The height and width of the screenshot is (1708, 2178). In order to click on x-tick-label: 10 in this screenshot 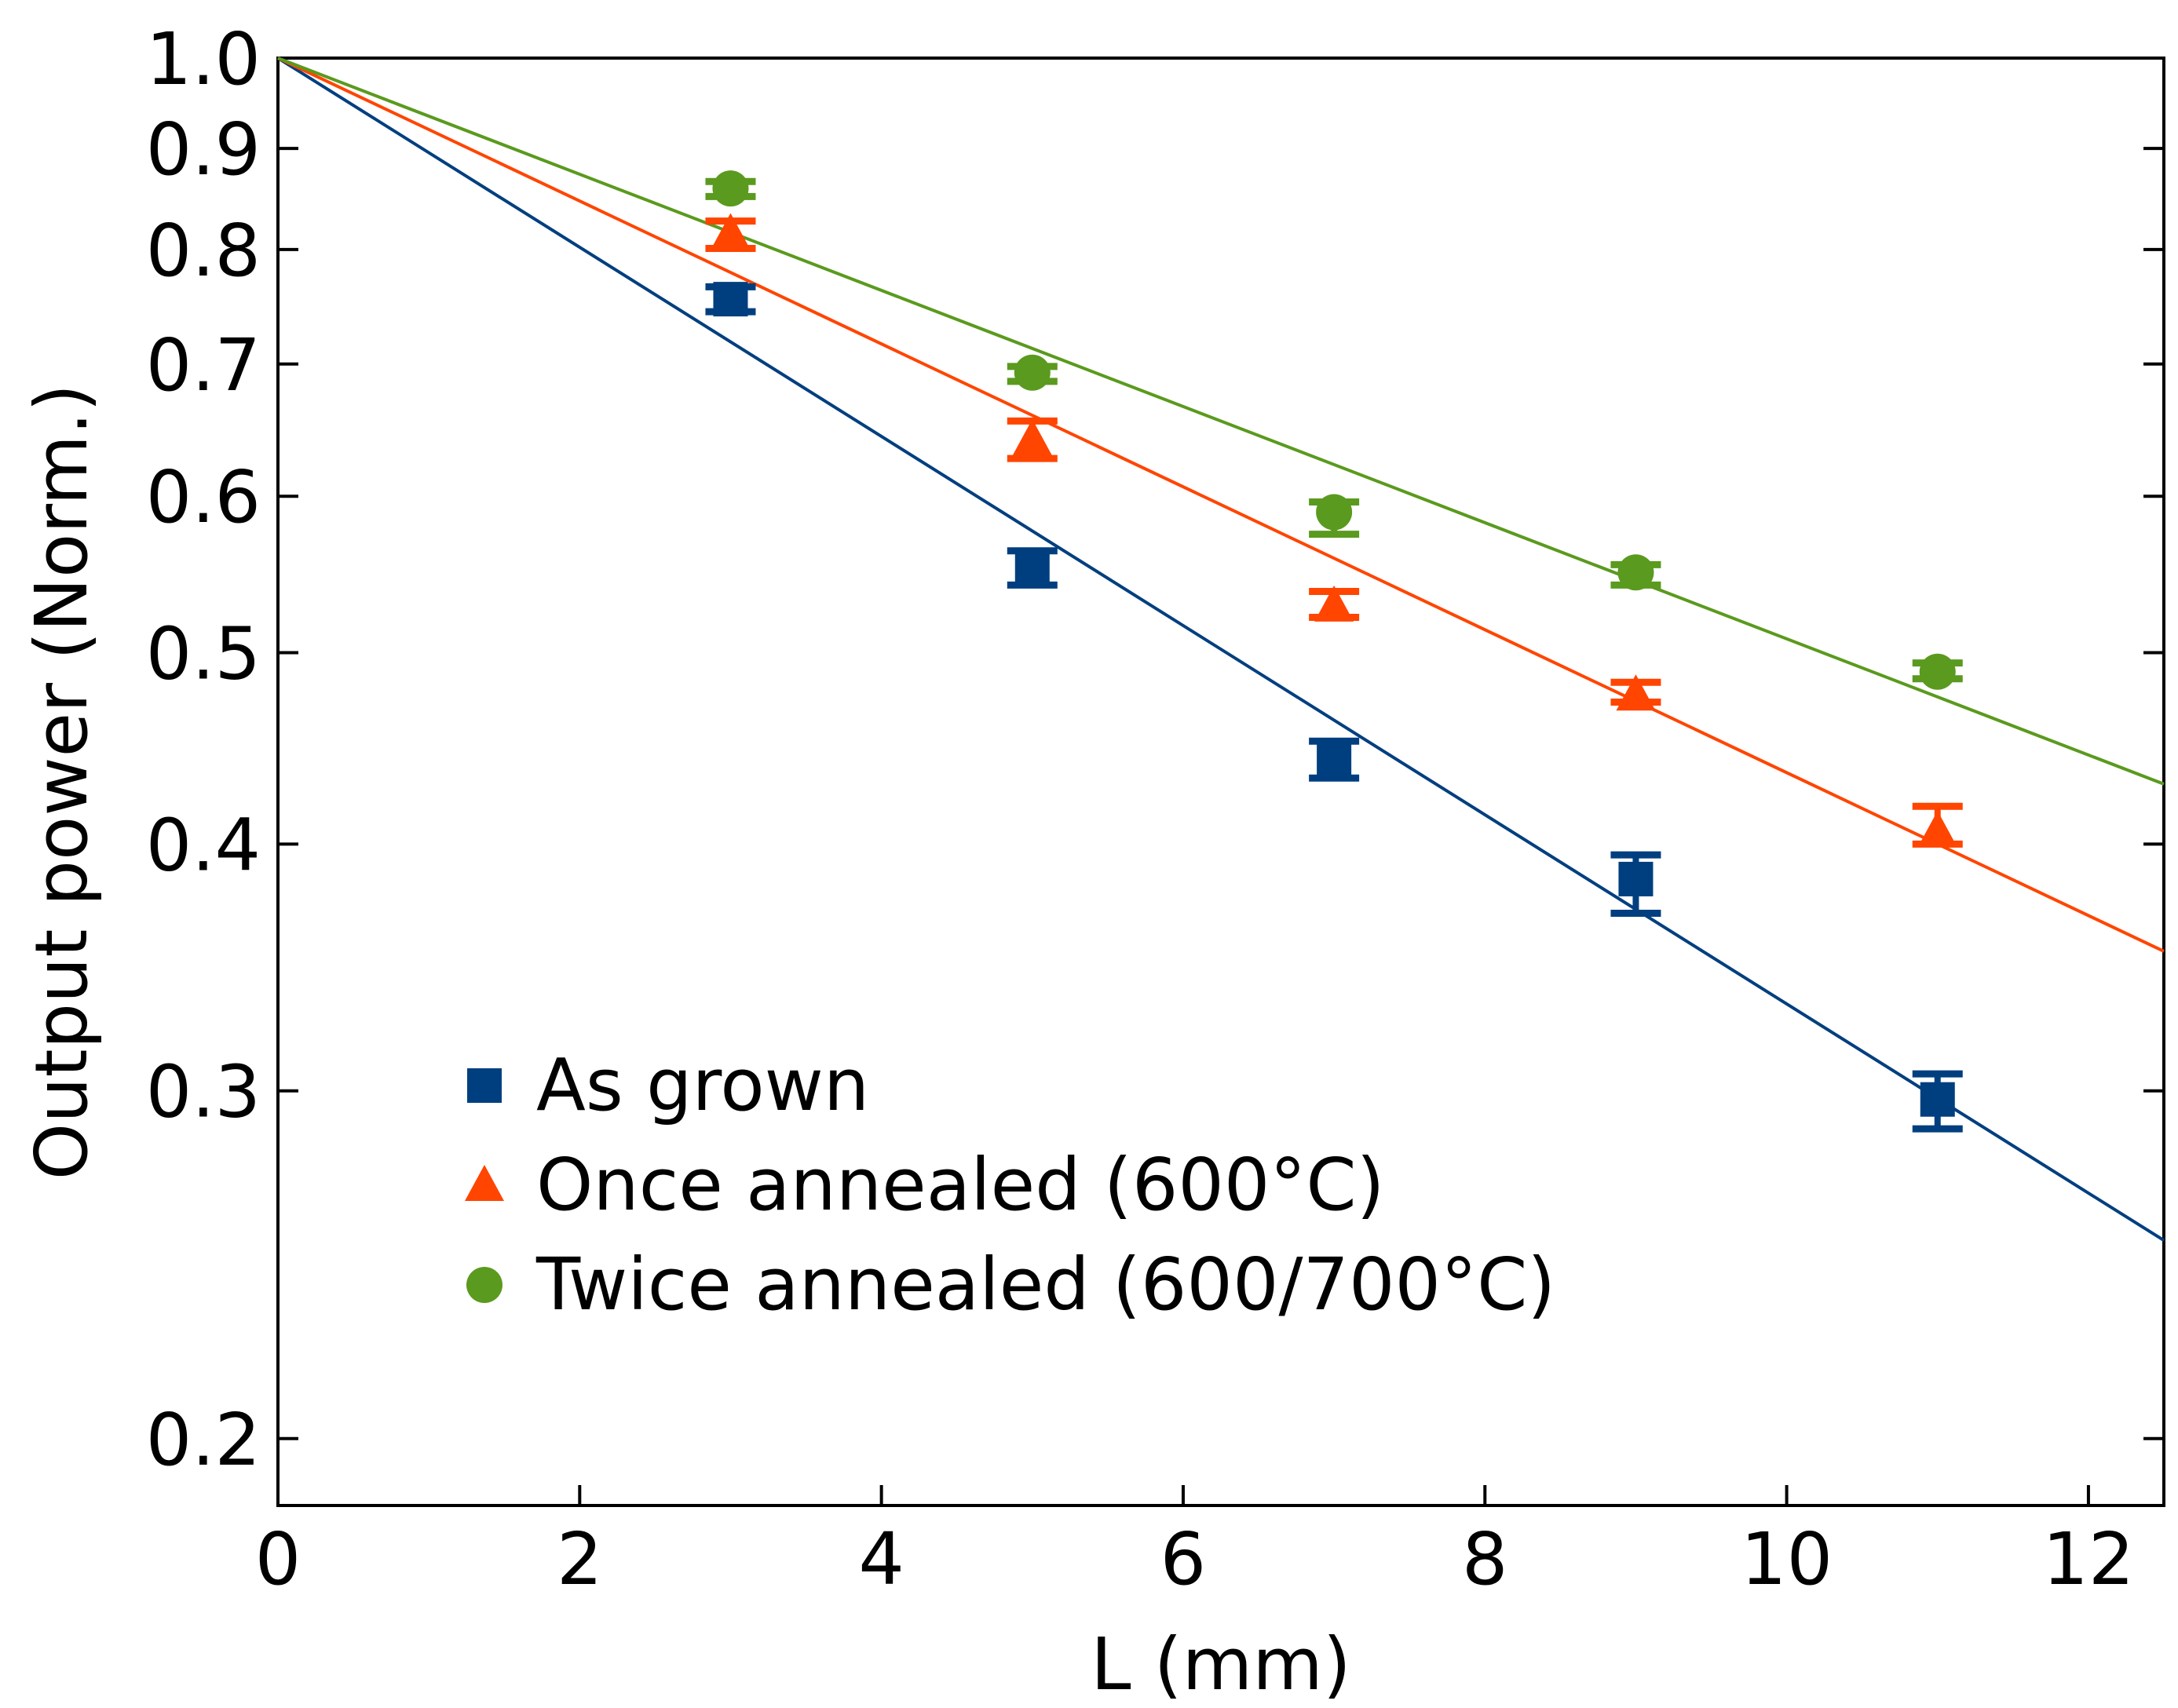, I will do `click(1787, 1559)`.